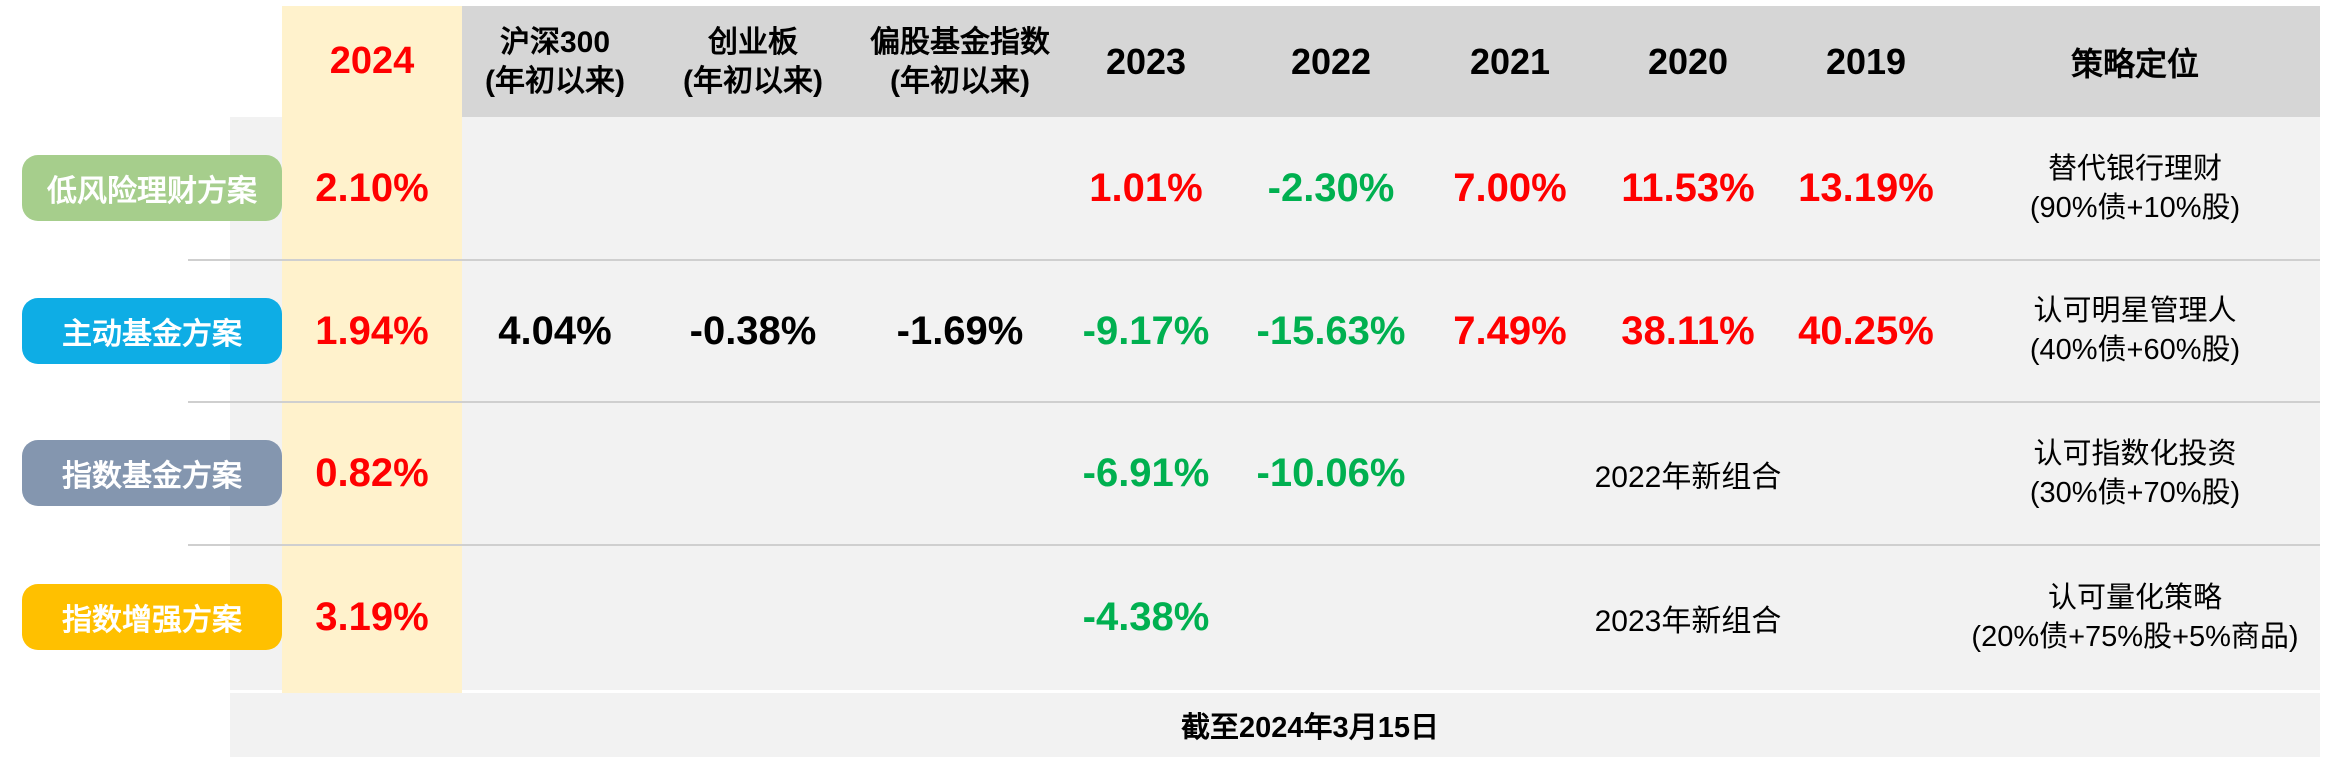  Describe the element at coordinates (1510, 61) in the screenshot. I see `header-2021: 2021` at that location.